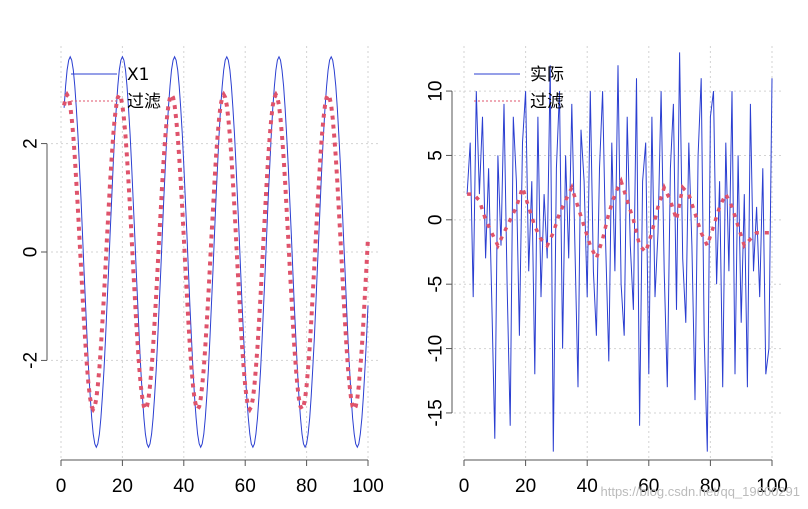 The image size is (808, 509). I want to click on y-tick-label-5: 10, so click(436, 90).